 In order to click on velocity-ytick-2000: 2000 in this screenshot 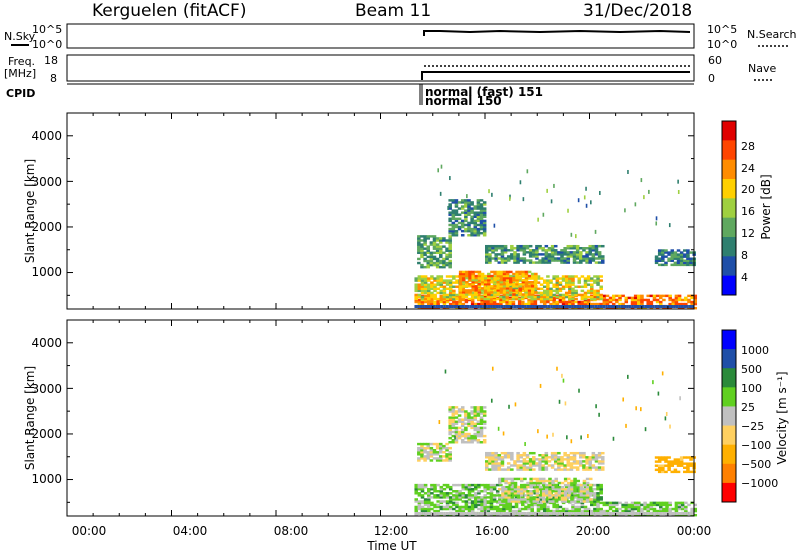, I will do `click(46, 434)`.